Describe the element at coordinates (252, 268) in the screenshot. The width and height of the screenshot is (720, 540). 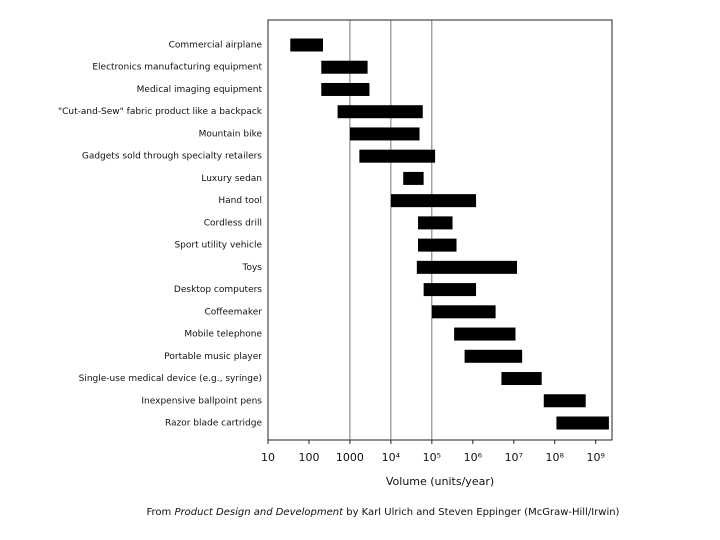
I see `category-label: Toys` at that location.